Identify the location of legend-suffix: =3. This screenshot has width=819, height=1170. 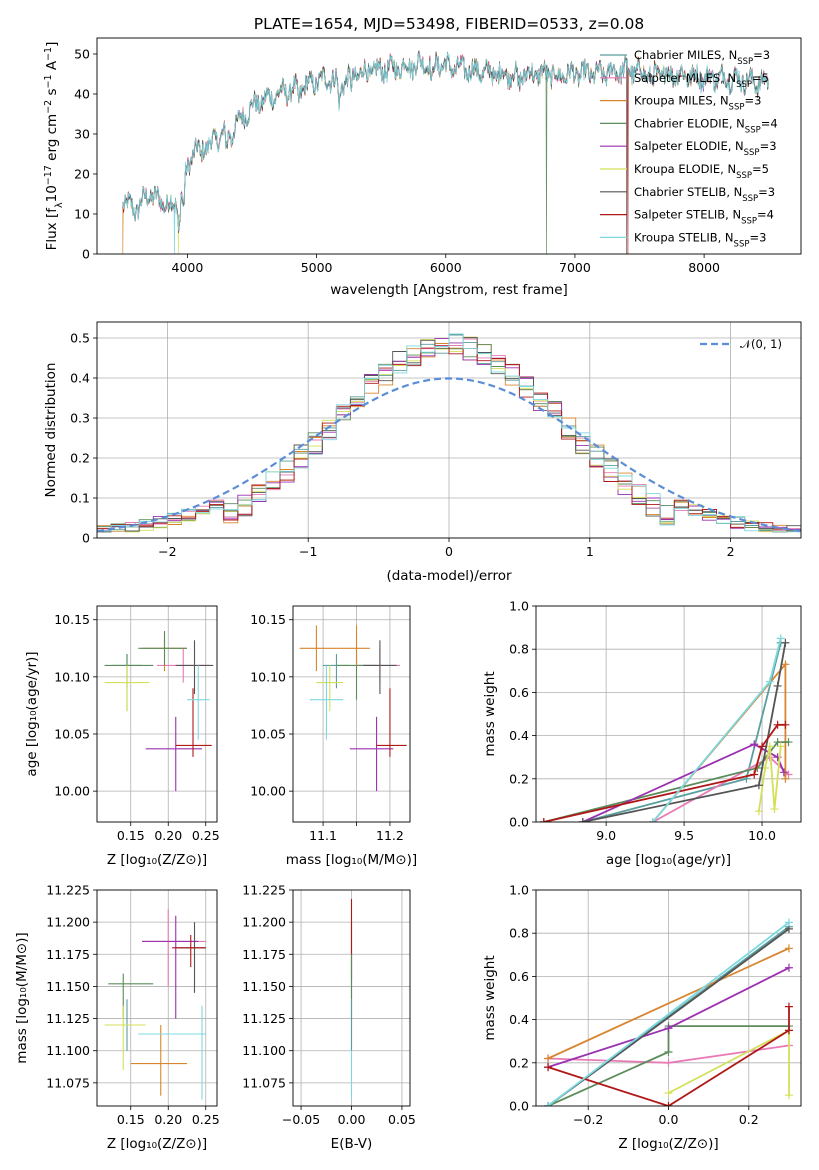
(752, 101).